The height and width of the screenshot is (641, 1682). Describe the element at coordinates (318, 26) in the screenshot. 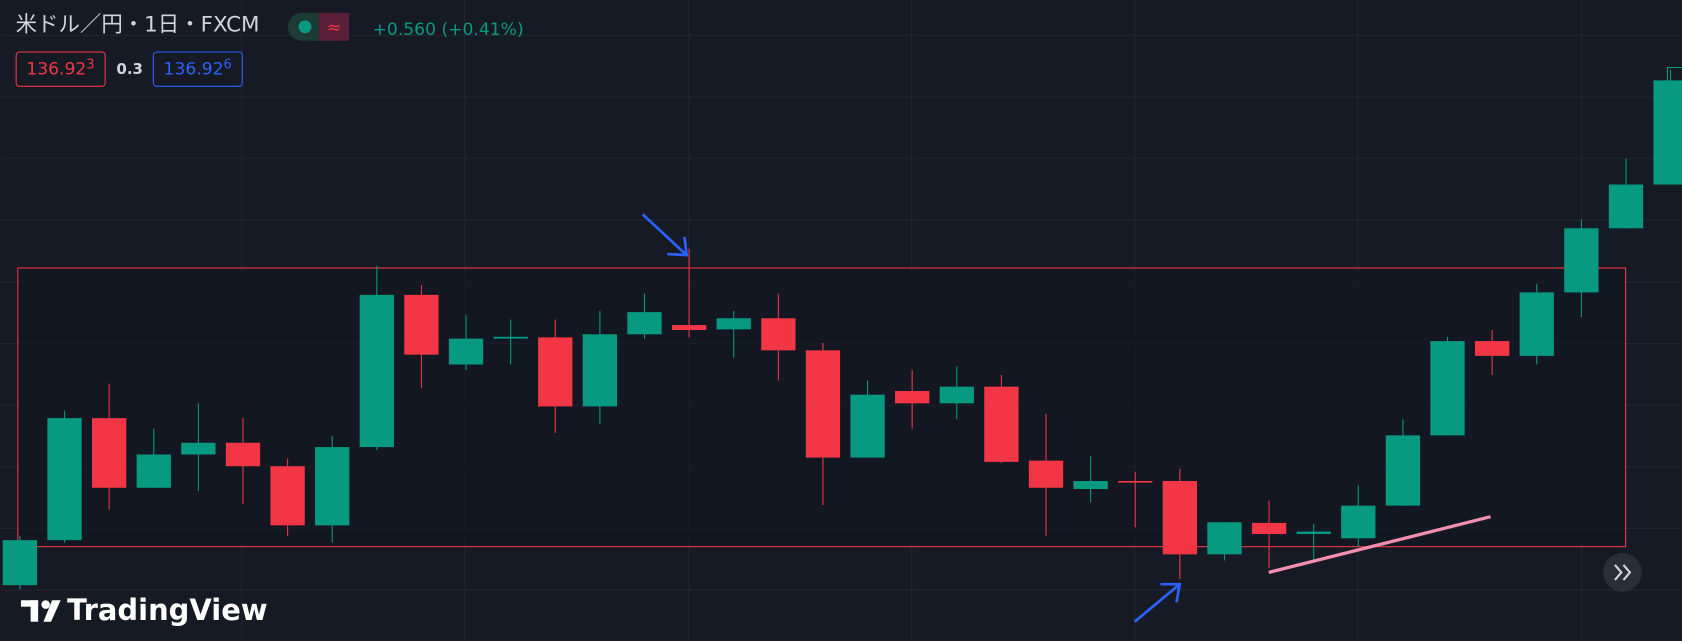

I see `status-toggle: ≈` at that location.